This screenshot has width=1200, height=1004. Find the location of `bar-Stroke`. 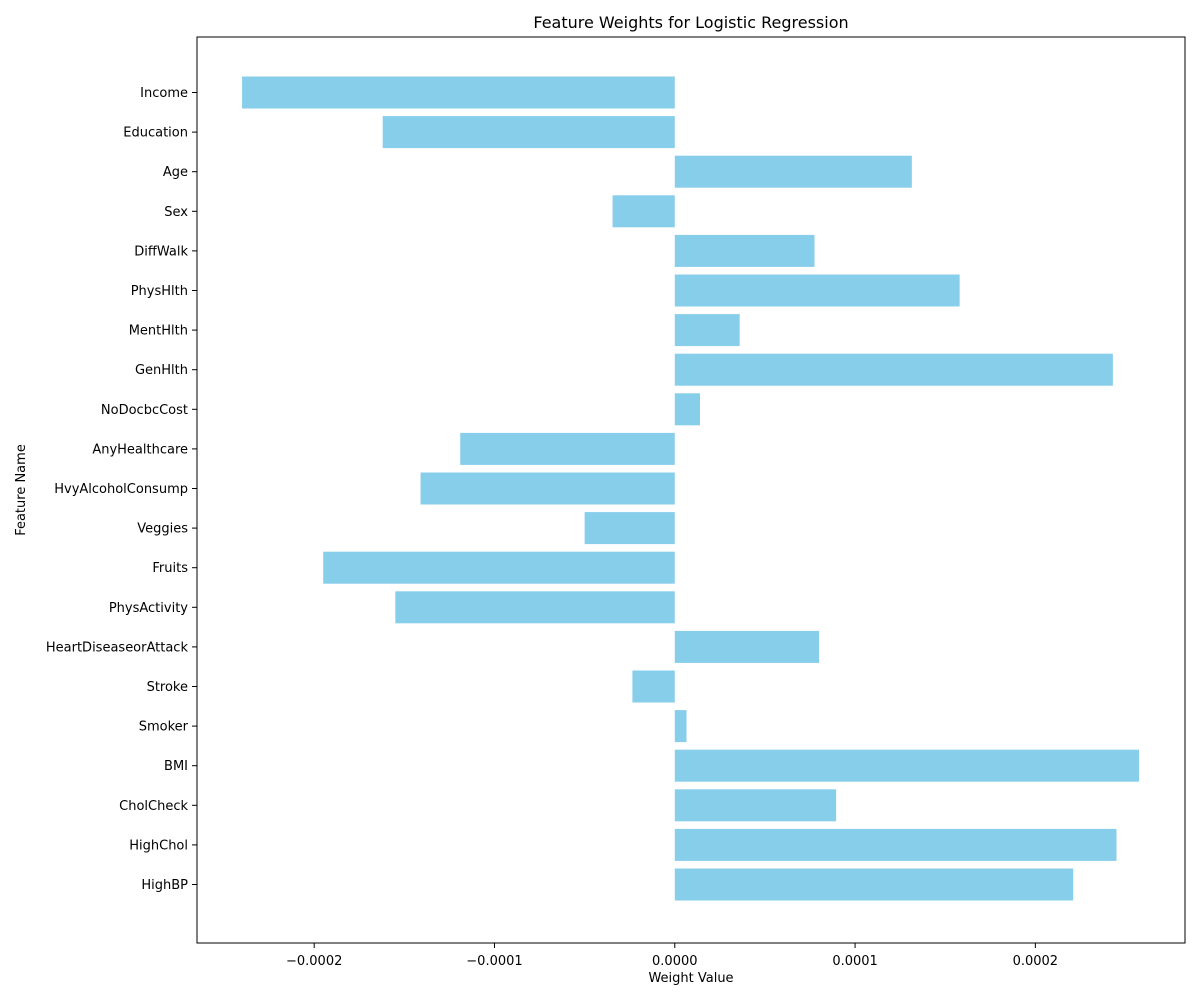

bar-Stroke is located at coordinates (653, 686).